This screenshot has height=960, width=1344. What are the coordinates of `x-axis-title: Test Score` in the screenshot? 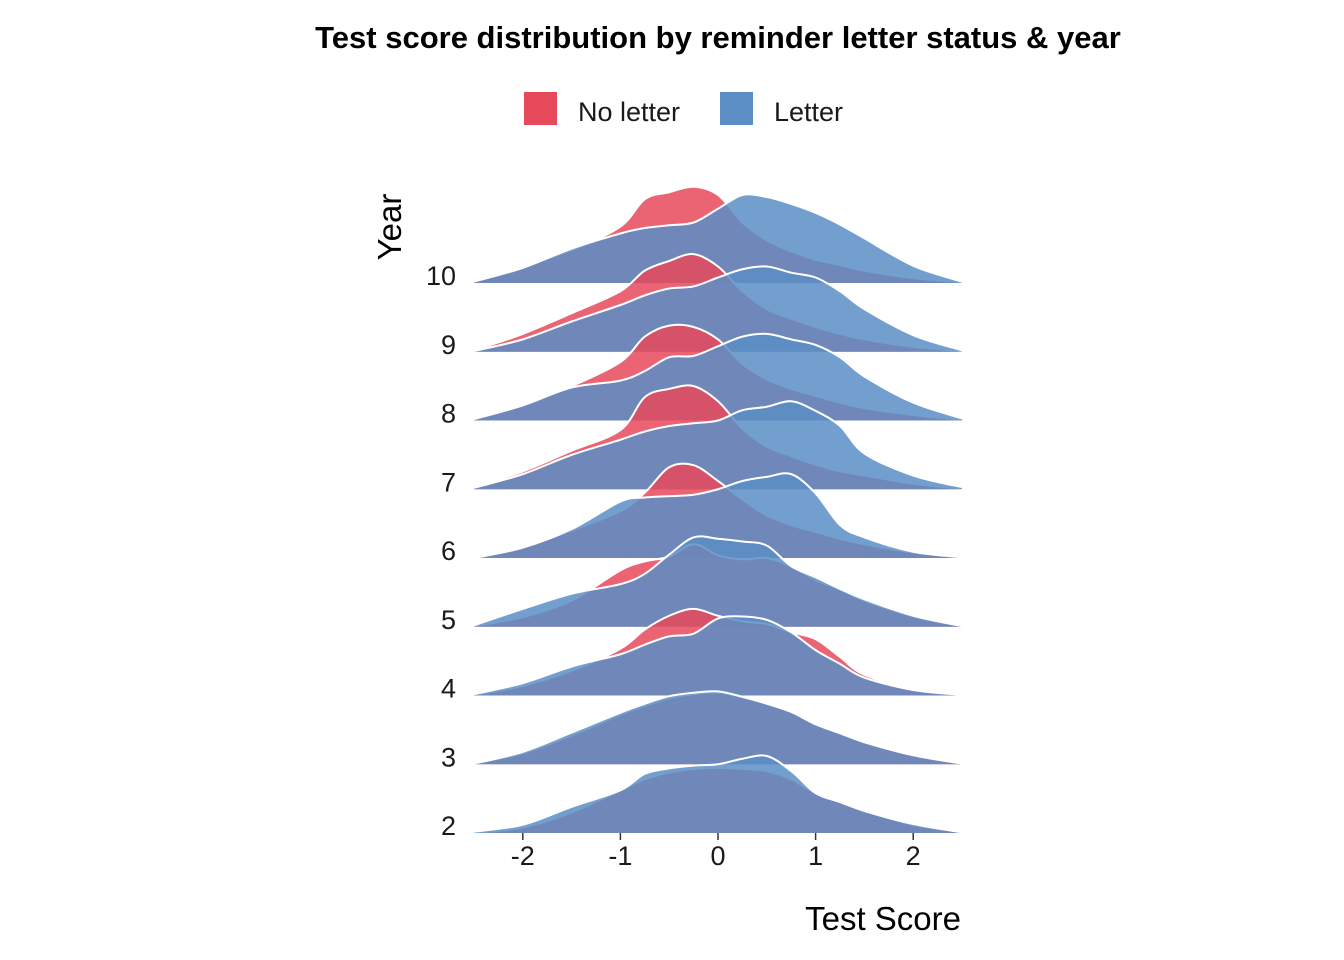 It's located at (883, 918).